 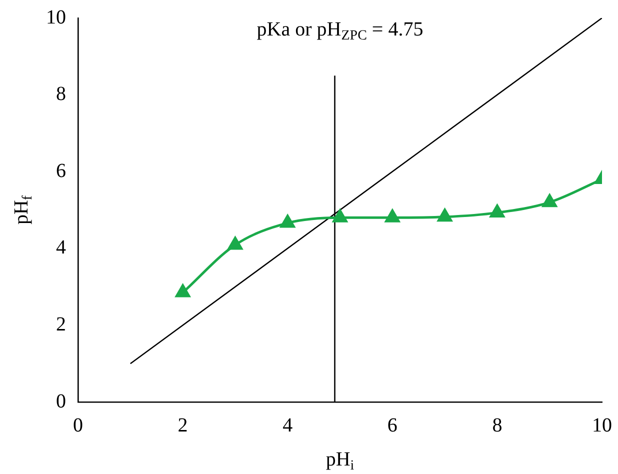 I want to click on y-tick-label: 10, so click(x=56, y=17).